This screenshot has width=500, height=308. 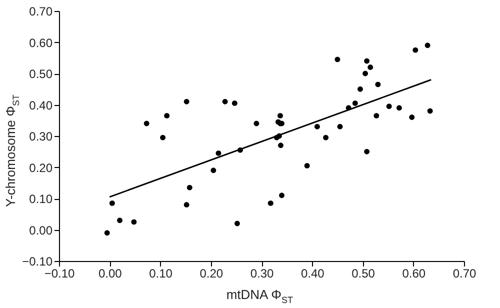 I want to click on x-tick-label: −0.10, so click(x=59, y=273).